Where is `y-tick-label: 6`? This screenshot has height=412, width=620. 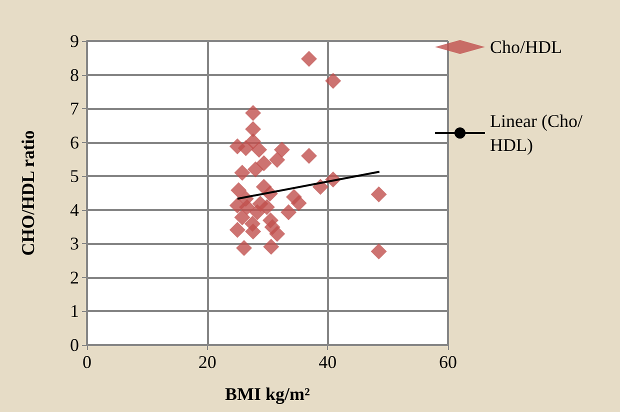 y-tick-label: 6 is located at coordinates (74, 142).